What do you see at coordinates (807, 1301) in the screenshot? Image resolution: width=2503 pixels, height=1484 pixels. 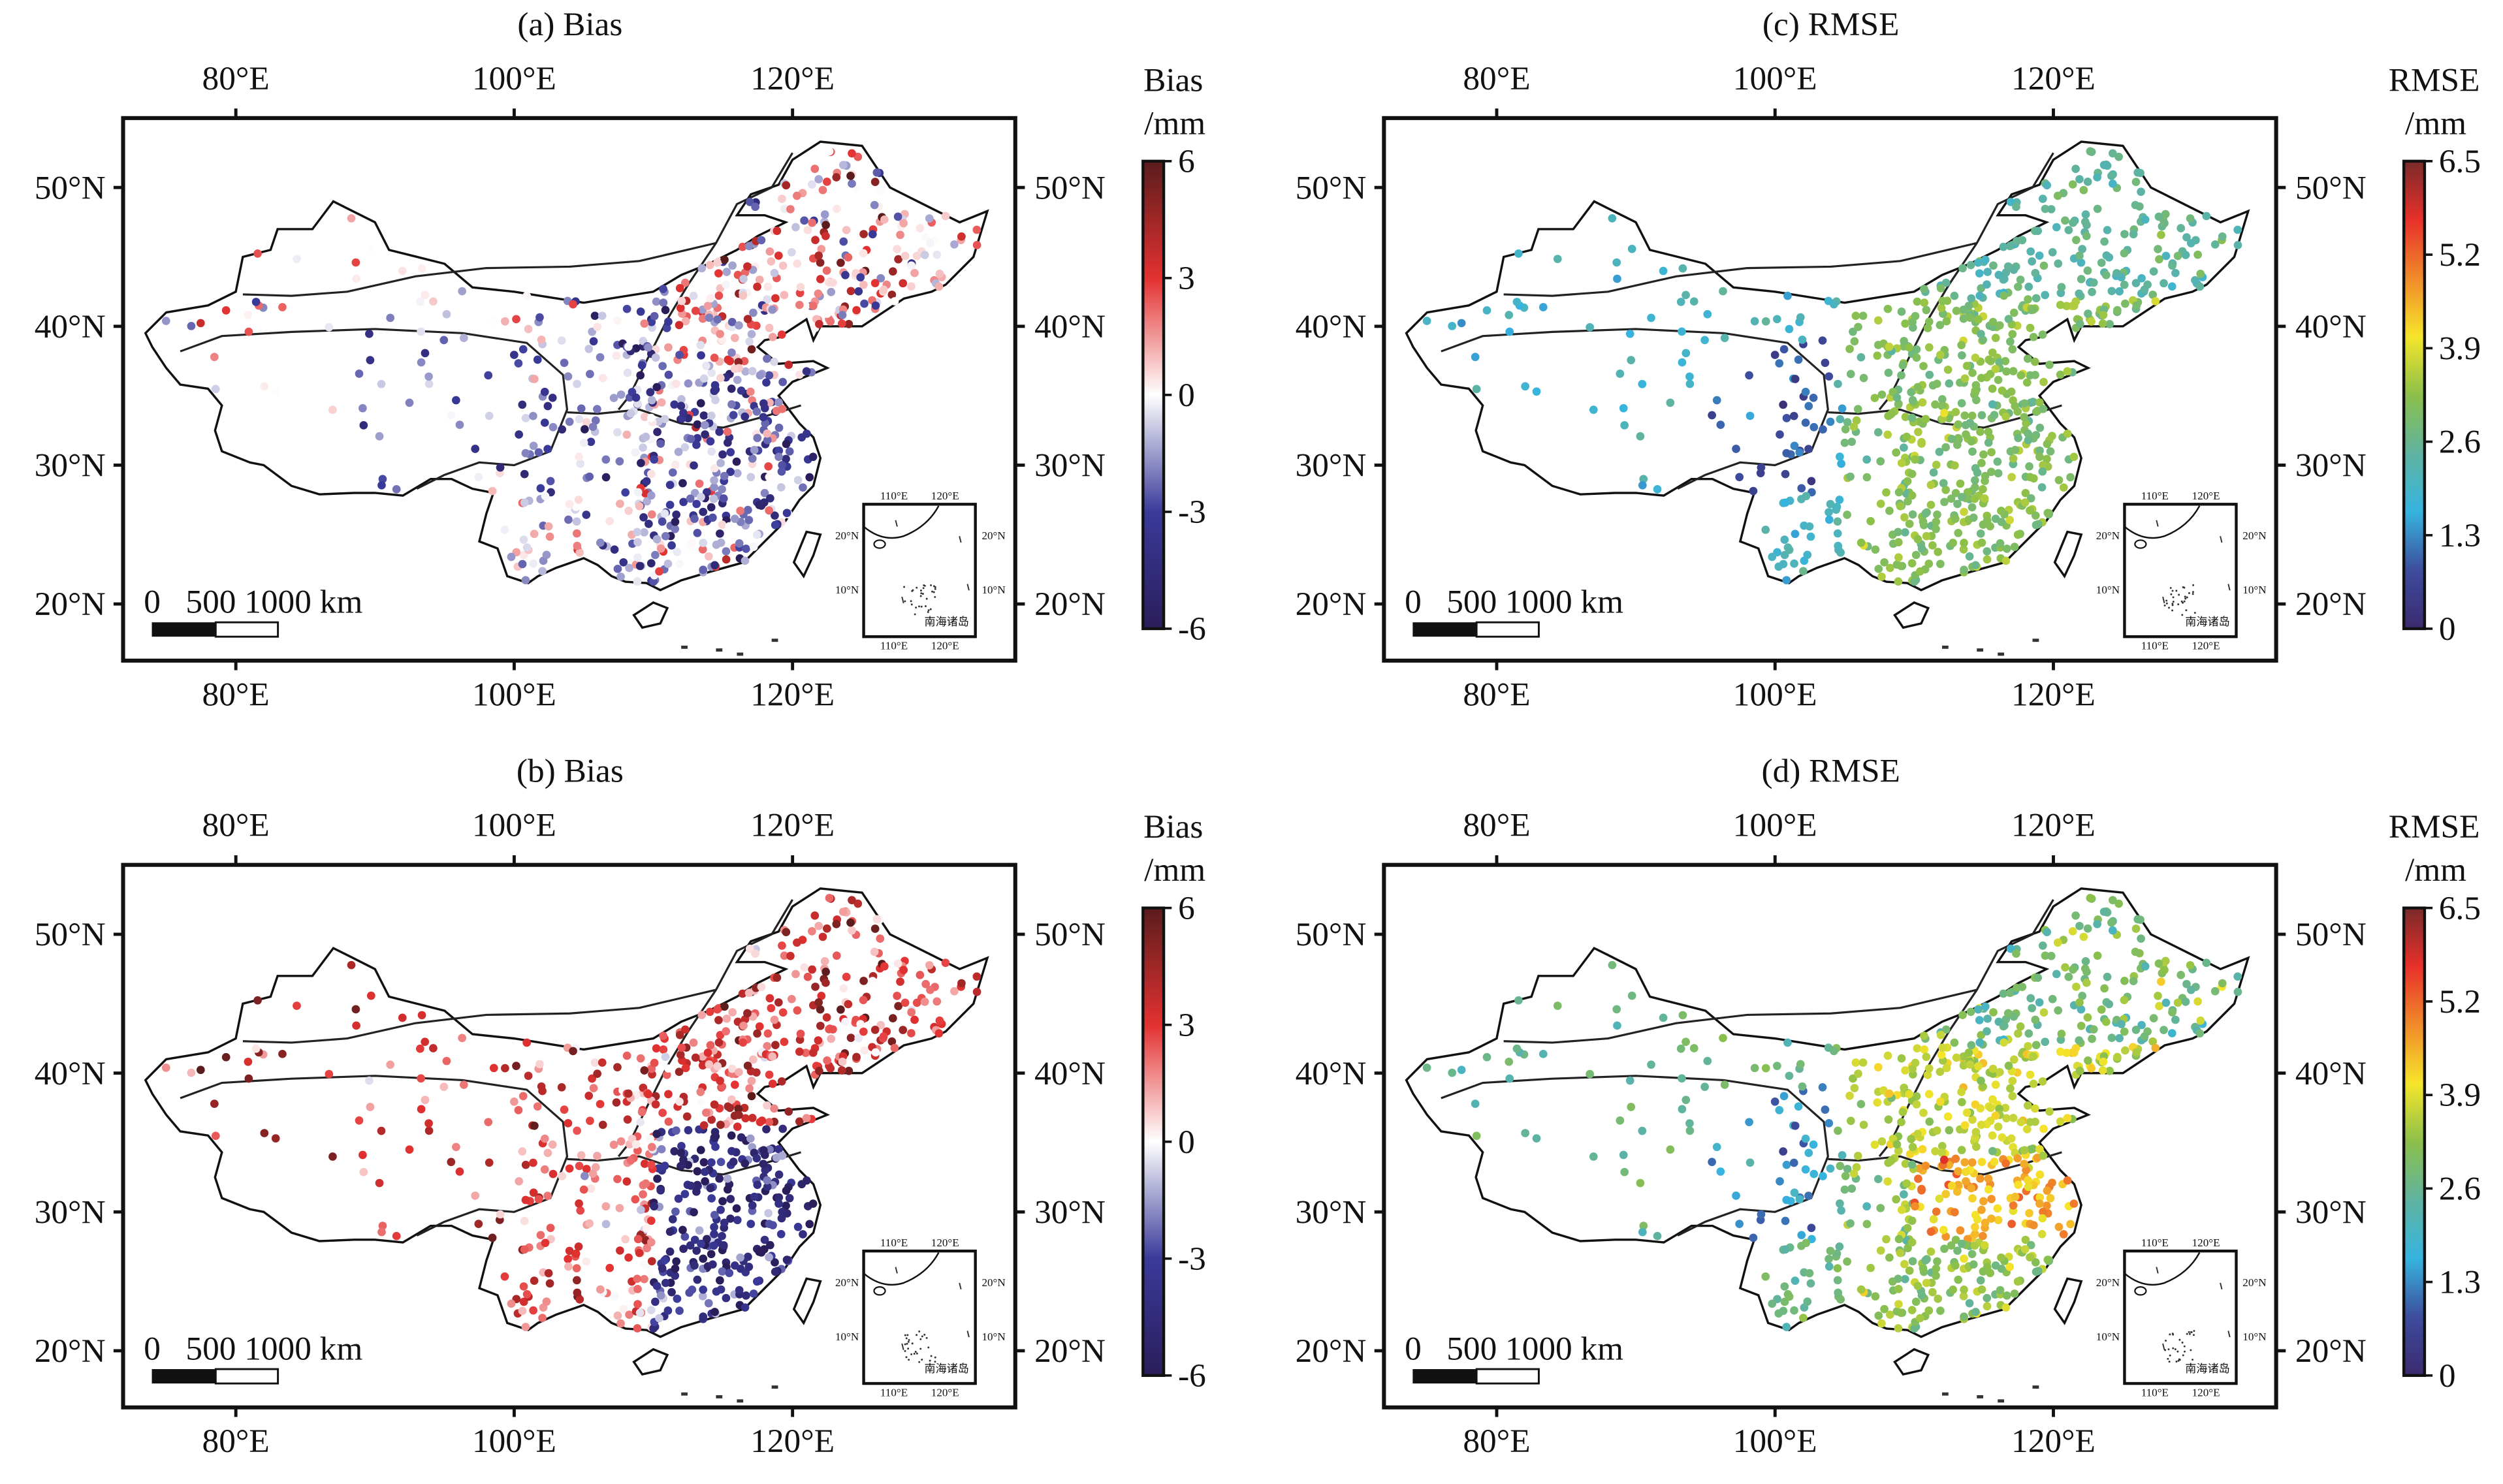 I see `taiwan-outline` at bounding box center [807, 1301].